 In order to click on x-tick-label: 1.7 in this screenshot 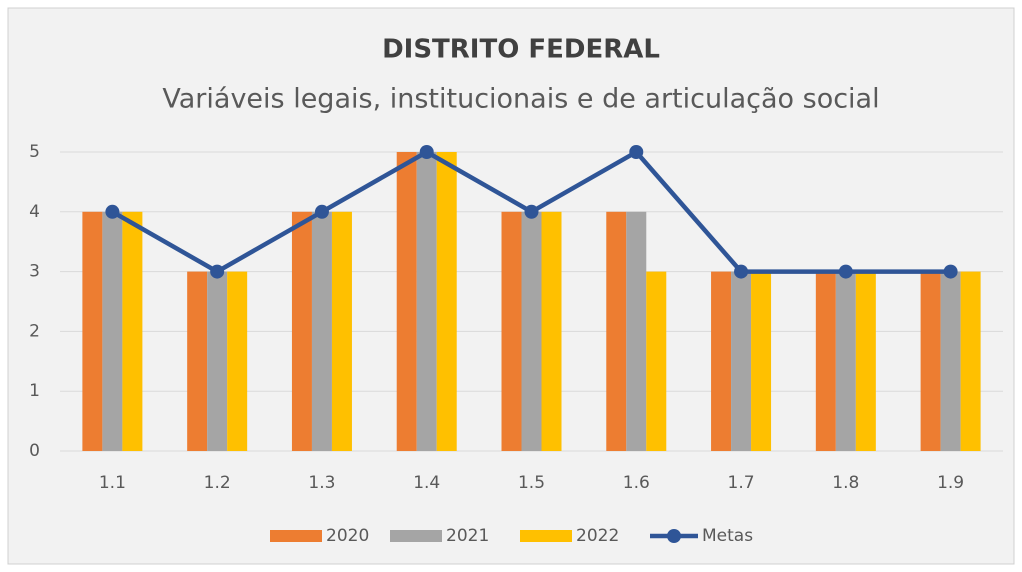, I will do `click(741, 483)`.